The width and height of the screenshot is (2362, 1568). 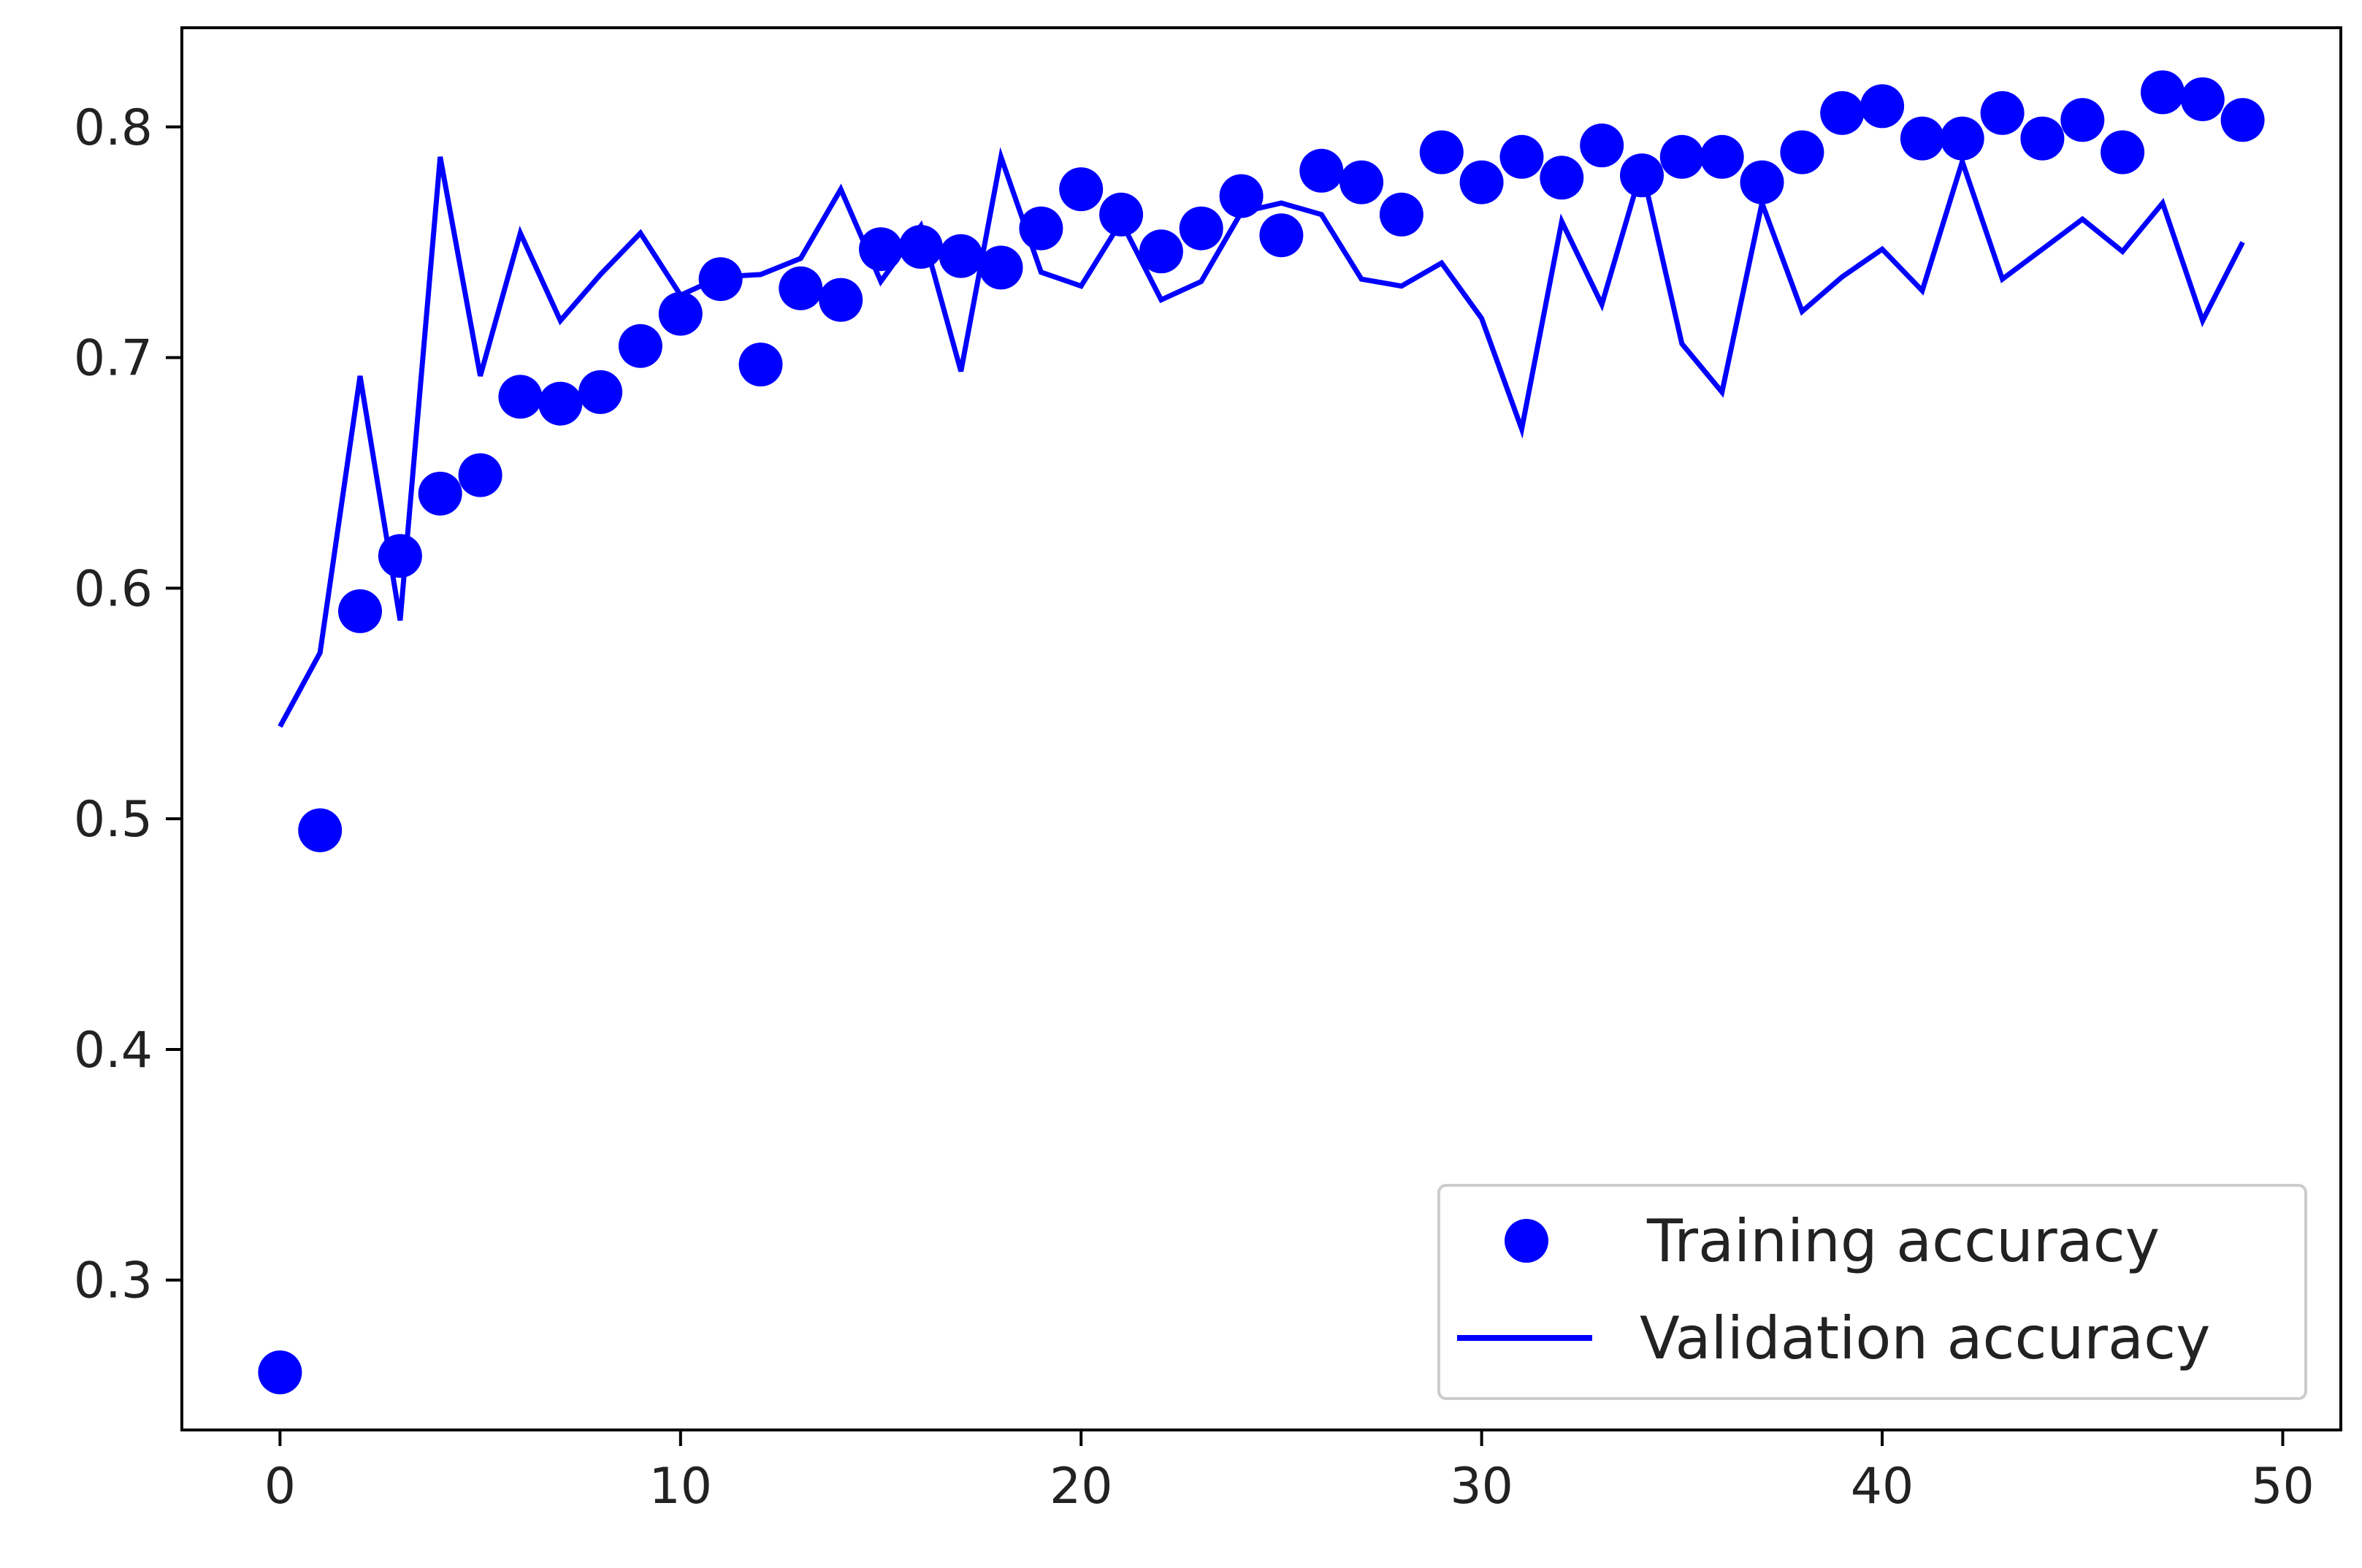 What do you see at coordinates (128, 704) in the screenshot?
I see `y-axis: 0.3 0.4 0.5 0.6 0.7 0.8` at bounding box center [128, 704].